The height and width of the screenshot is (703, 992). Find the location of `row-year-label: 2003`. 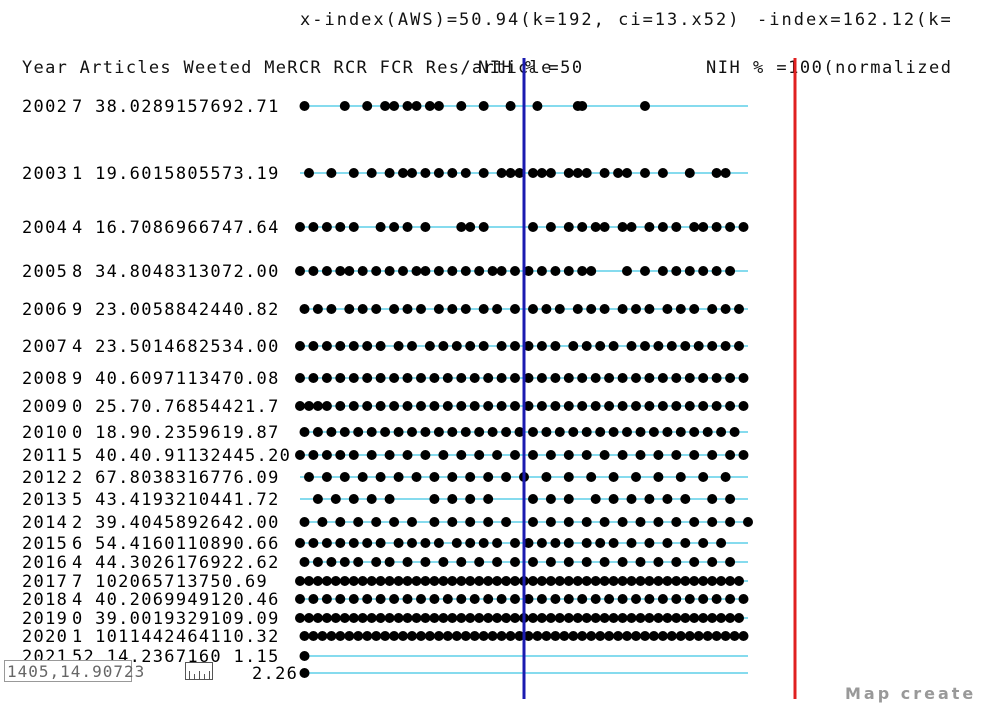

row-year-label: 2003 is located at coordinates (45, 174).